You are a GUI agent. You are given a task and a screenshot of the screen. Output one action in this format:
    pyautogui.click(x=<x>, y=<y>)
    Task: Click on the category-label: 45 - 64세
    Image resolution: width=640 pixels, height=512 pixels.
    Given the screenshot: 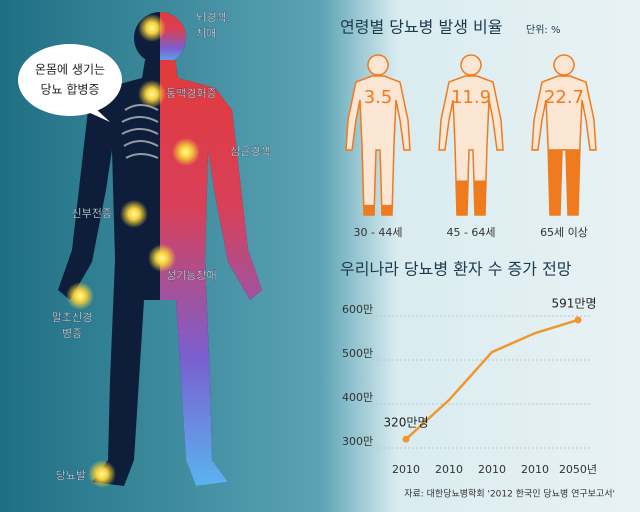 What is the action you would take?
    pyautogui.click(x=470, y=232)
    